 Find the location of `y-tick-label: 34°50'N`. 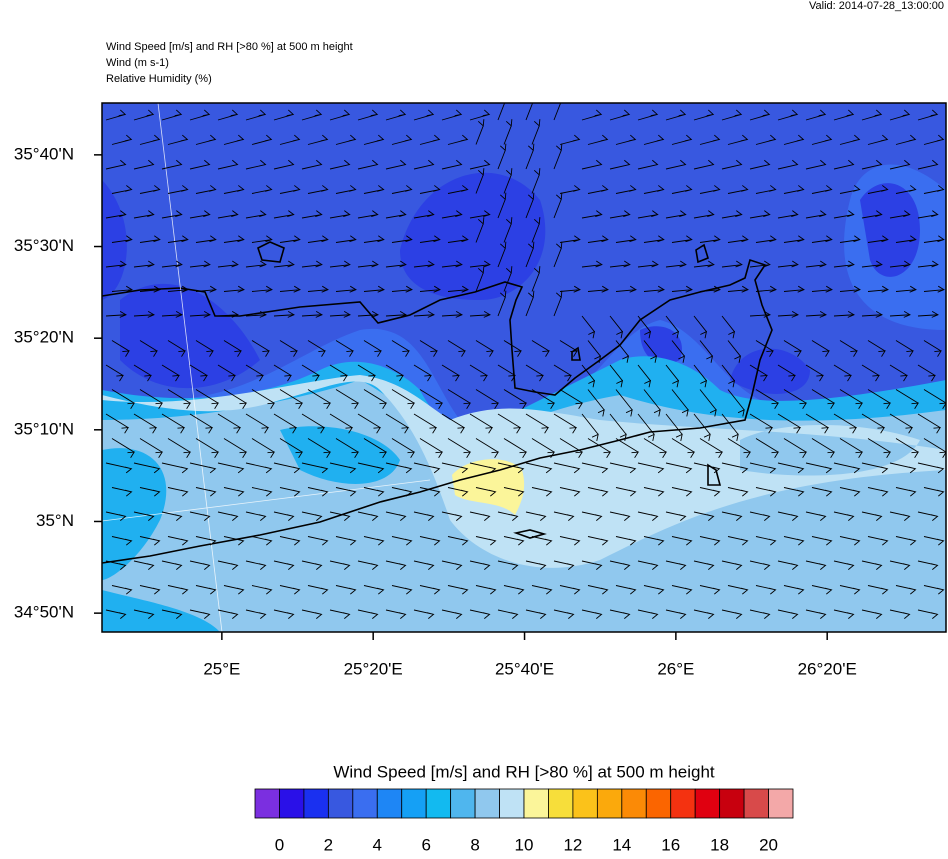

y-tick-label: 34°50'N is located at coordinates (44, 612).